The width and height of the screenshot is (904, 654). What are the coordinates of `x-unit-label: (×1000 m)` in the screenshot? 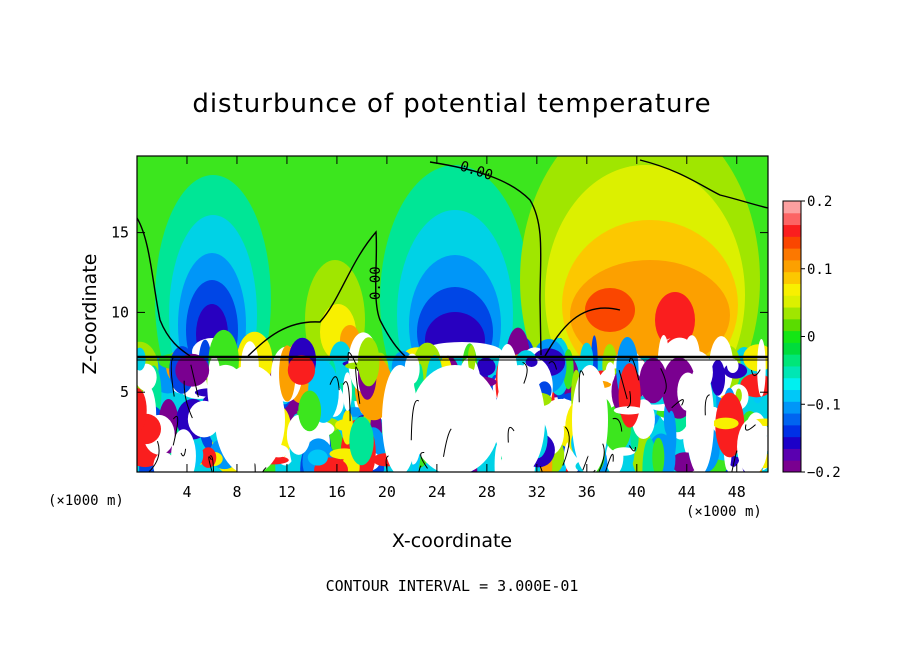 It's located at (86, 501).